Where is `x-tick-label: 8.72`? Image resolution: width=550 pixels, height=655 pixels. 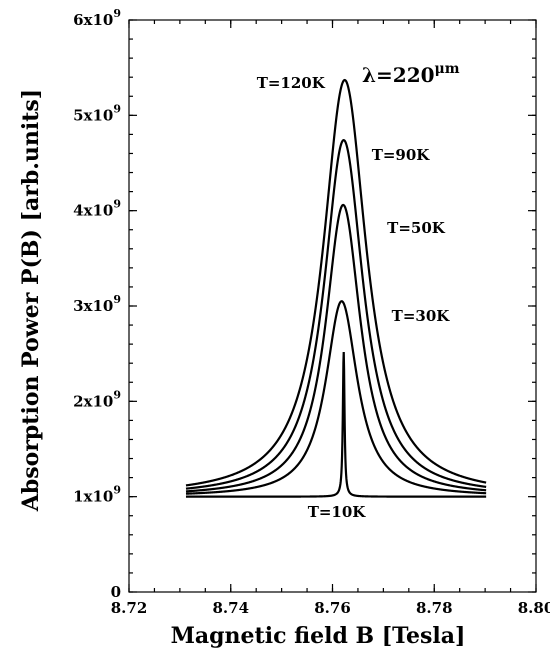
x-tick-label: 8.72 is located at coordinates (129, 608).